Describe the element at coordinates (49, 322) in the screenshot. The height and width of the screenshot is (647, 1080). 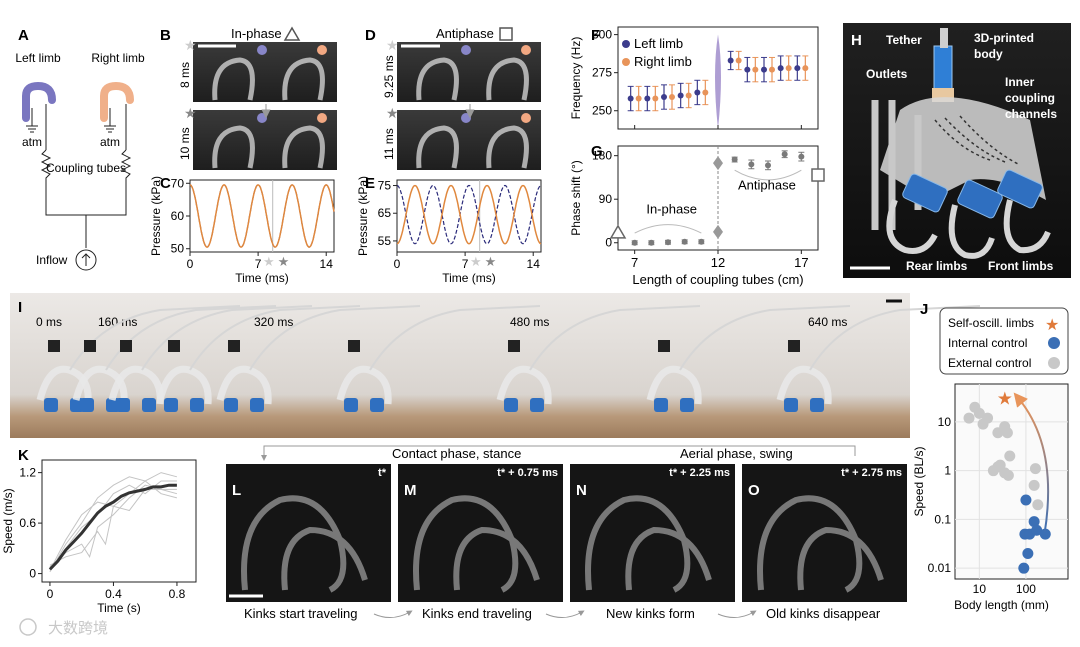
I see `i-time-0: 0 ms` at that location.